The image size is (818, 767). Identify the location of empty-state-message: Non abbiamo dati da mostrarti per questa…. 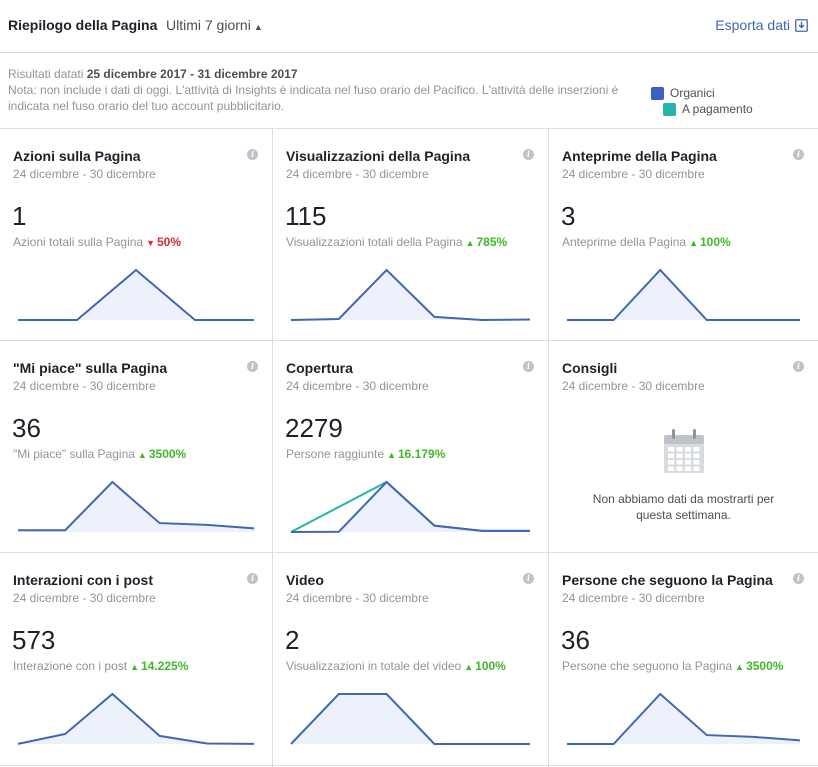
(683, 507).